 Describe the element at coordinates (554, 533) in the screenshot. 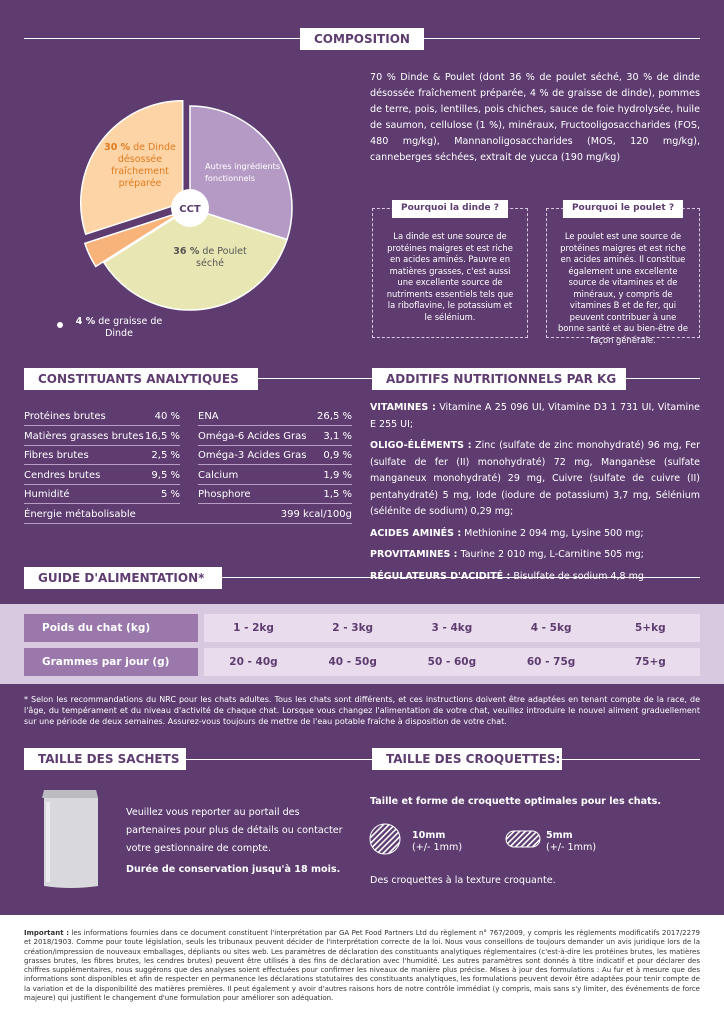

I see `additive-text: Methionine 2 094 mg, Lysine 500 mg;` at that location.